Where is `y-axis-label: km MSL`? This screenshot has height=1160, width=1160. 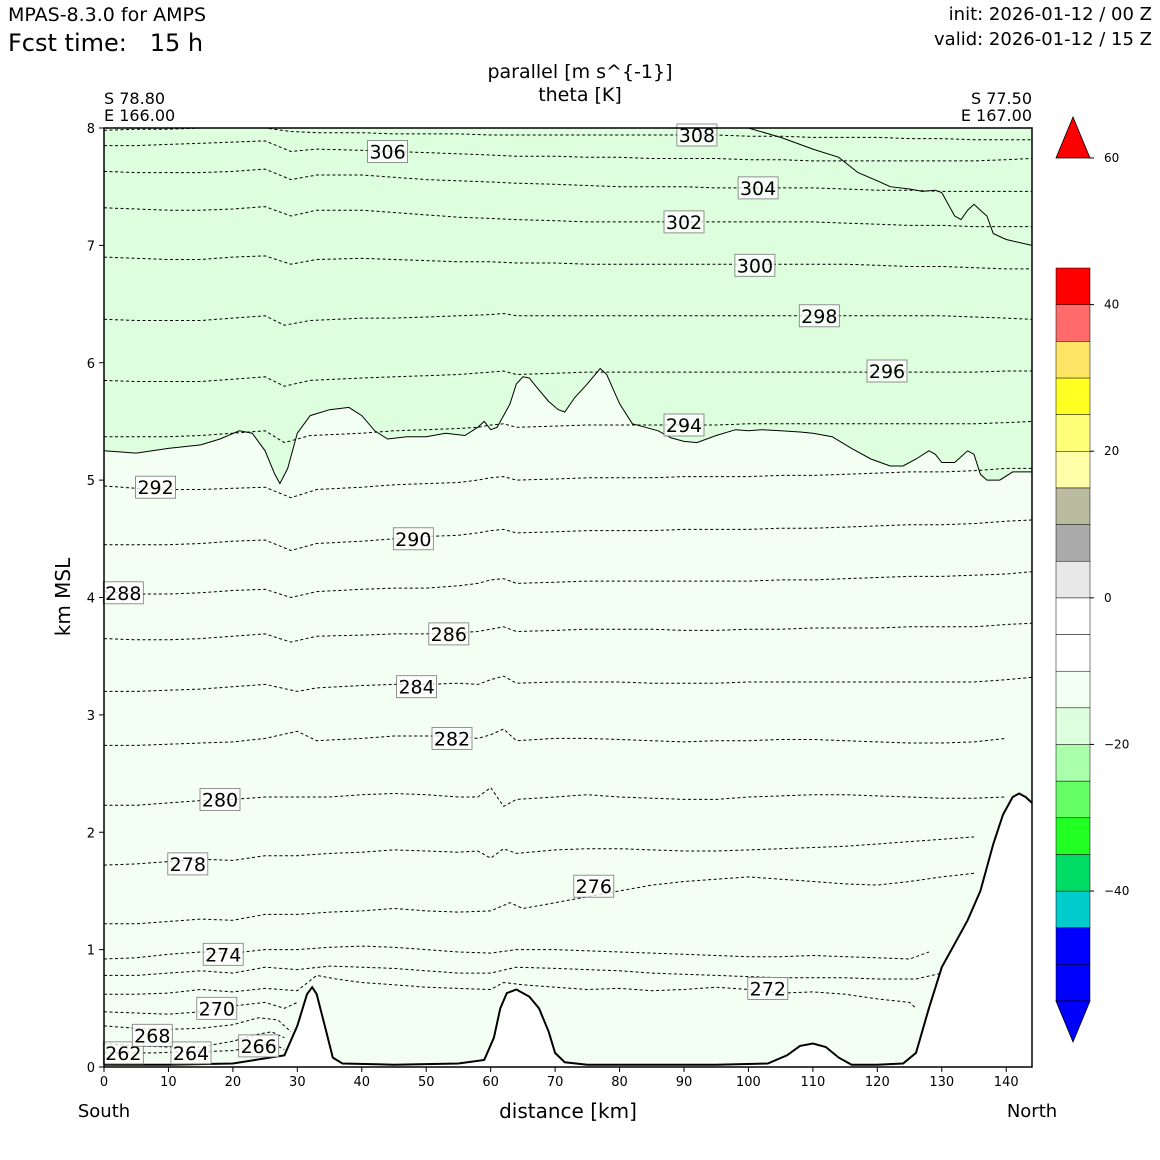 y-axis-label: km MSL is located at coordinates (63, 596).